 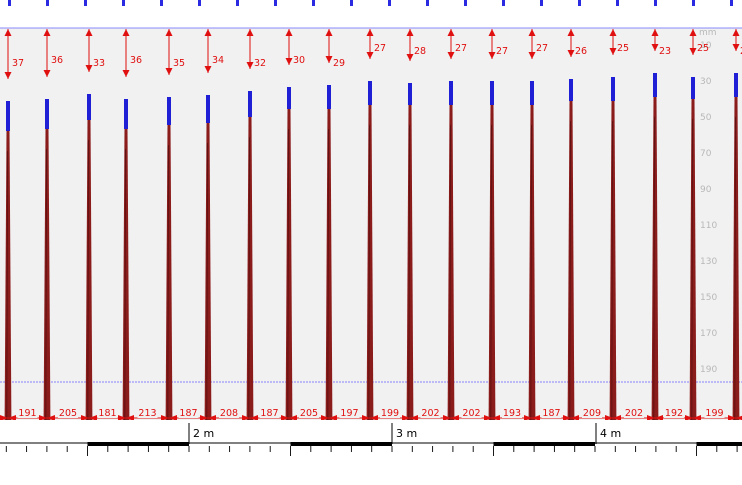 What do you see at coordinates (577, 43) in the screenshot?
I see `top-dimension: 26` at bounding box center [577, 43].